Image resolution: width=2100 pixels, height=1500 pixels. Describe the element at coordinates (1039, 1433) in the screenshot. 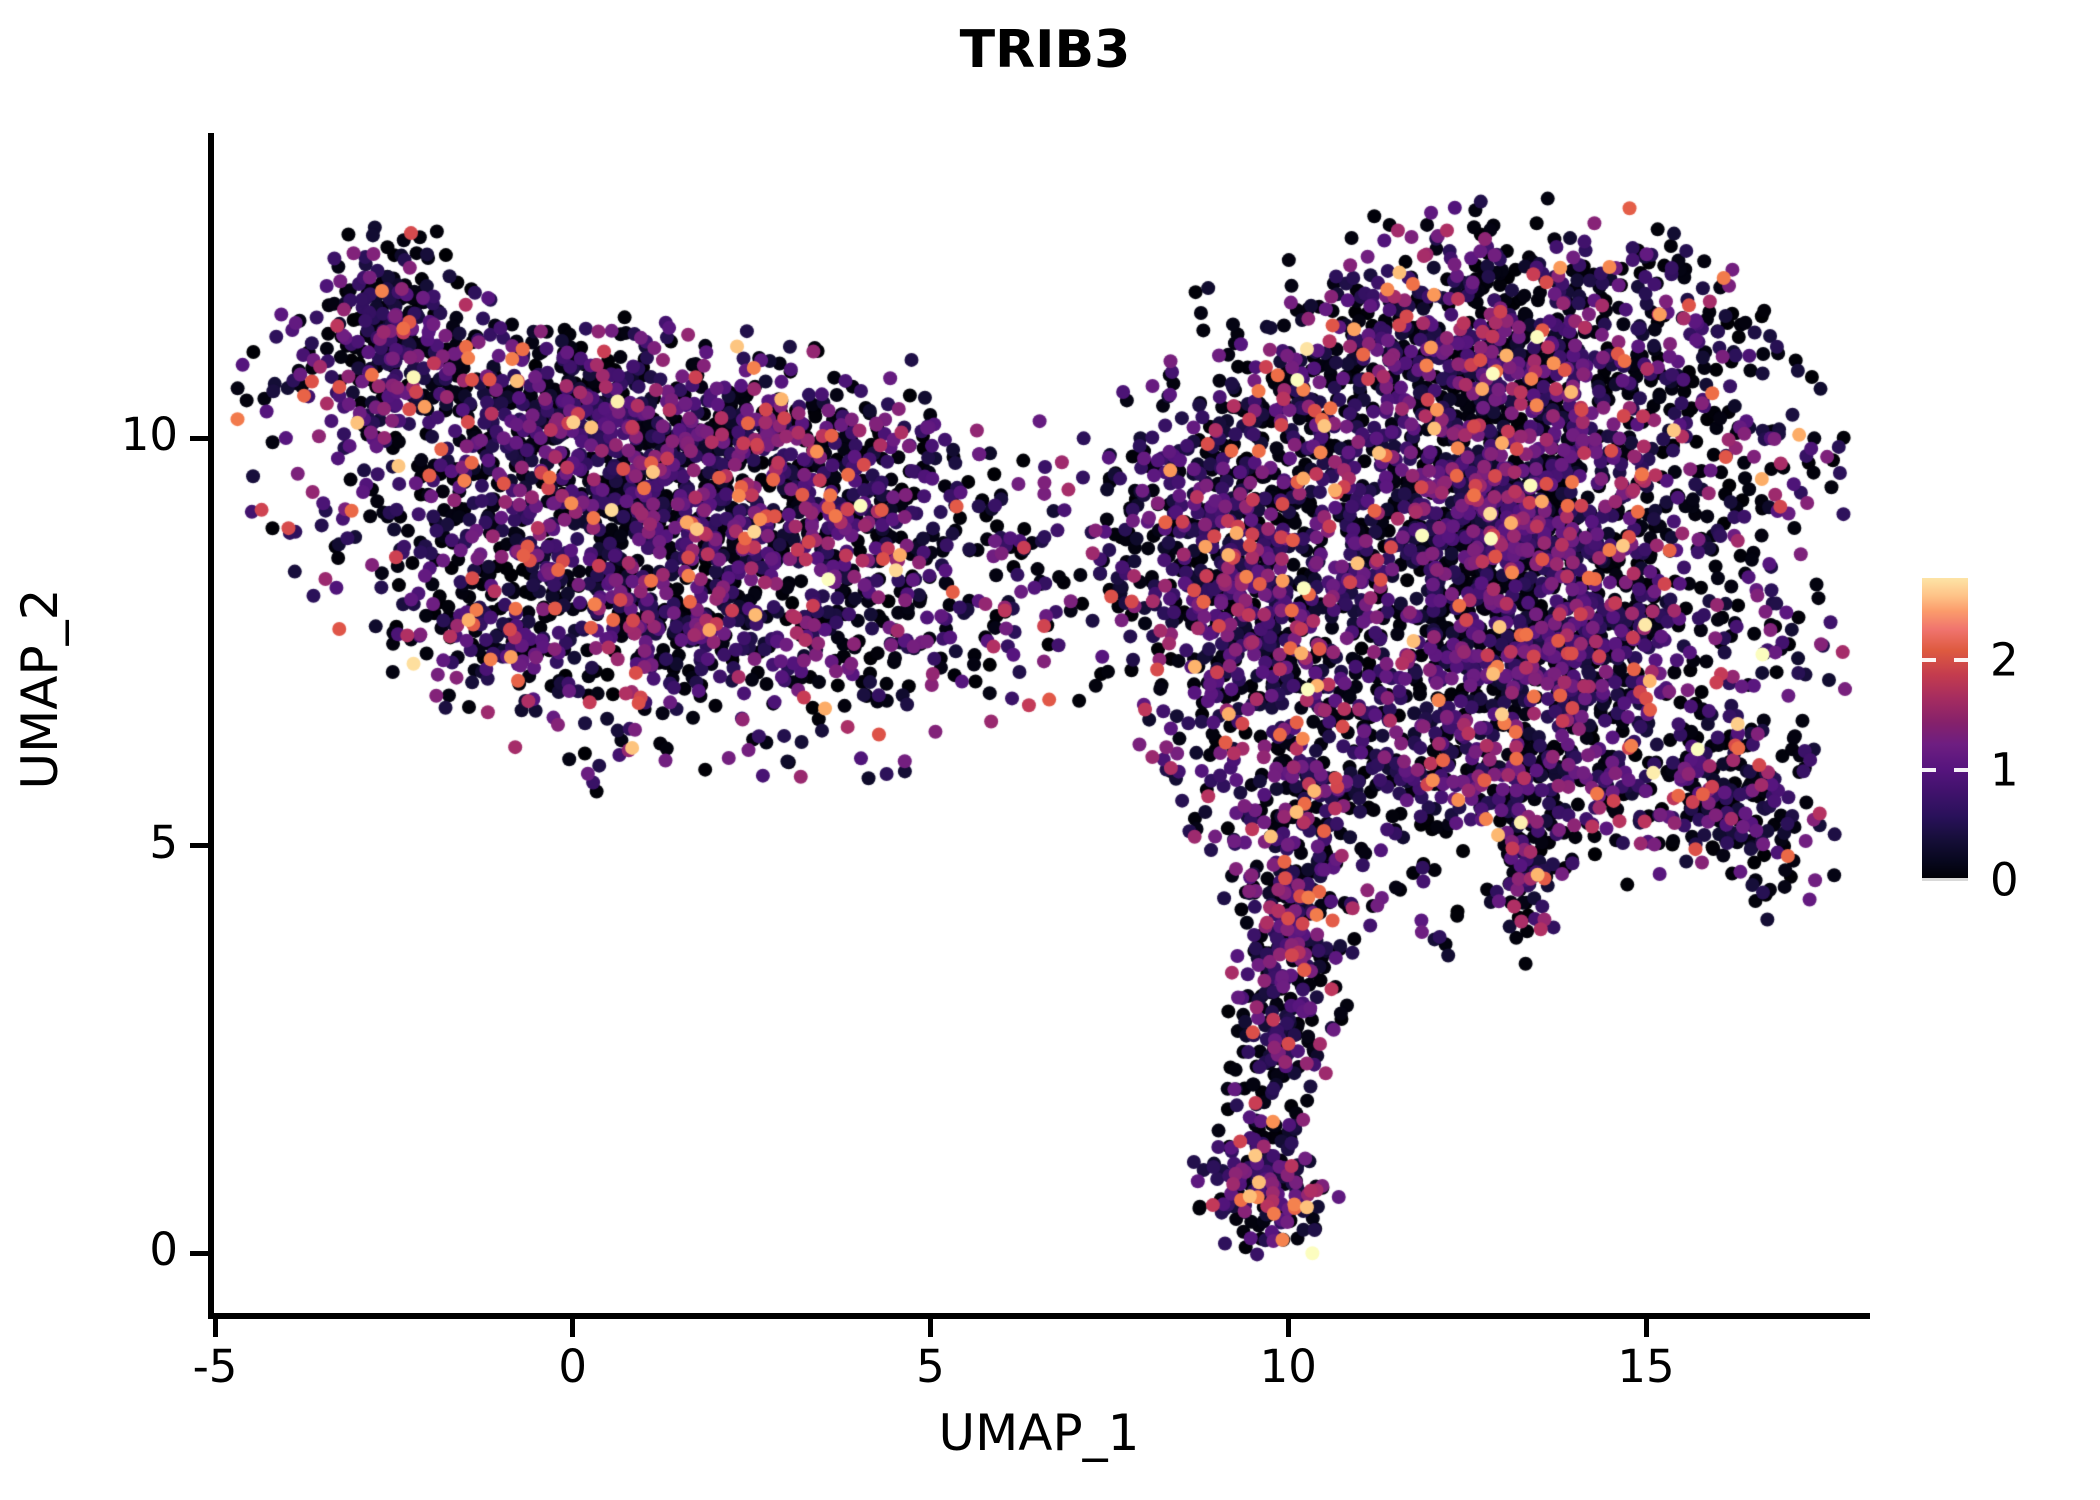

I see `x-axis-label: UMAP_1` at that location.